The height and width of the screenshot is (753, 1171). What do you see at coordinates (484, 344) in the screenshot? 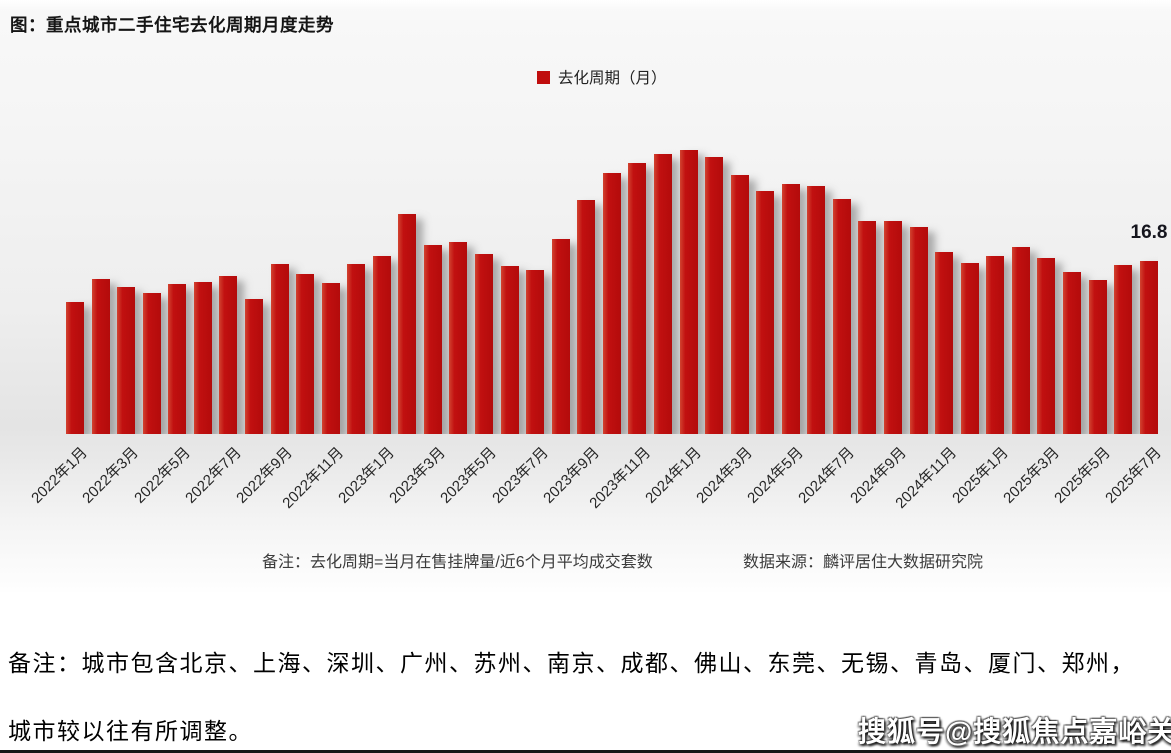
I see `bar-2023年5月` at bounding box center [484, 344].